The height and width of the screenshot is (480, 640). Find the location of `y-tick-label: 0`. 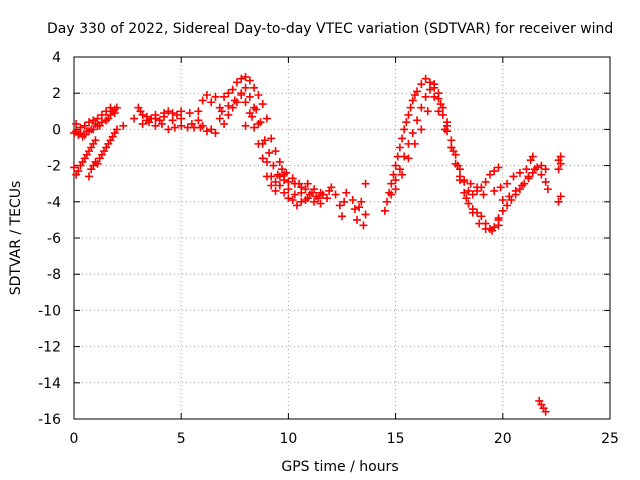

y-tick-label: 0 is located at coordinates (56, 130).